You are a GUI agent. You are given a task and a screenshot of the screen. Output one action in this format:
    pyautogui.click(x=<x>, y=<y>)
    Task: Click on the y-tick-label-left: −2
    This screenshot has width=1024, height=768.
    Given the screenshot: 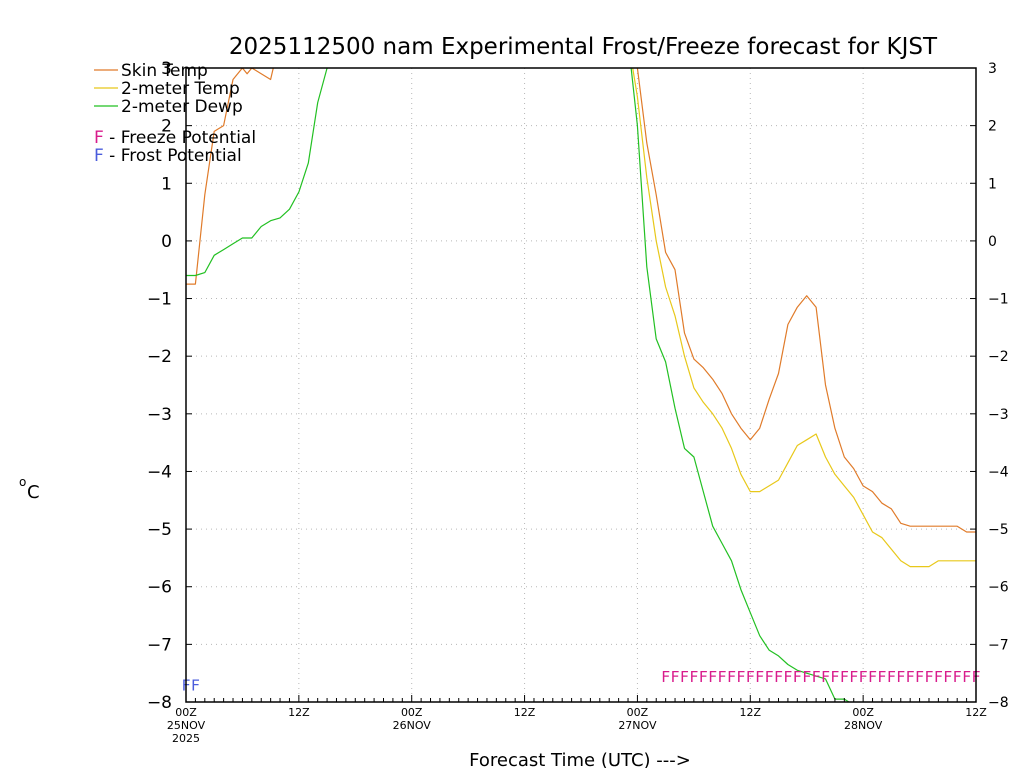 What is the action you would take?
    pyautogui.click(x=159, y=357)
    